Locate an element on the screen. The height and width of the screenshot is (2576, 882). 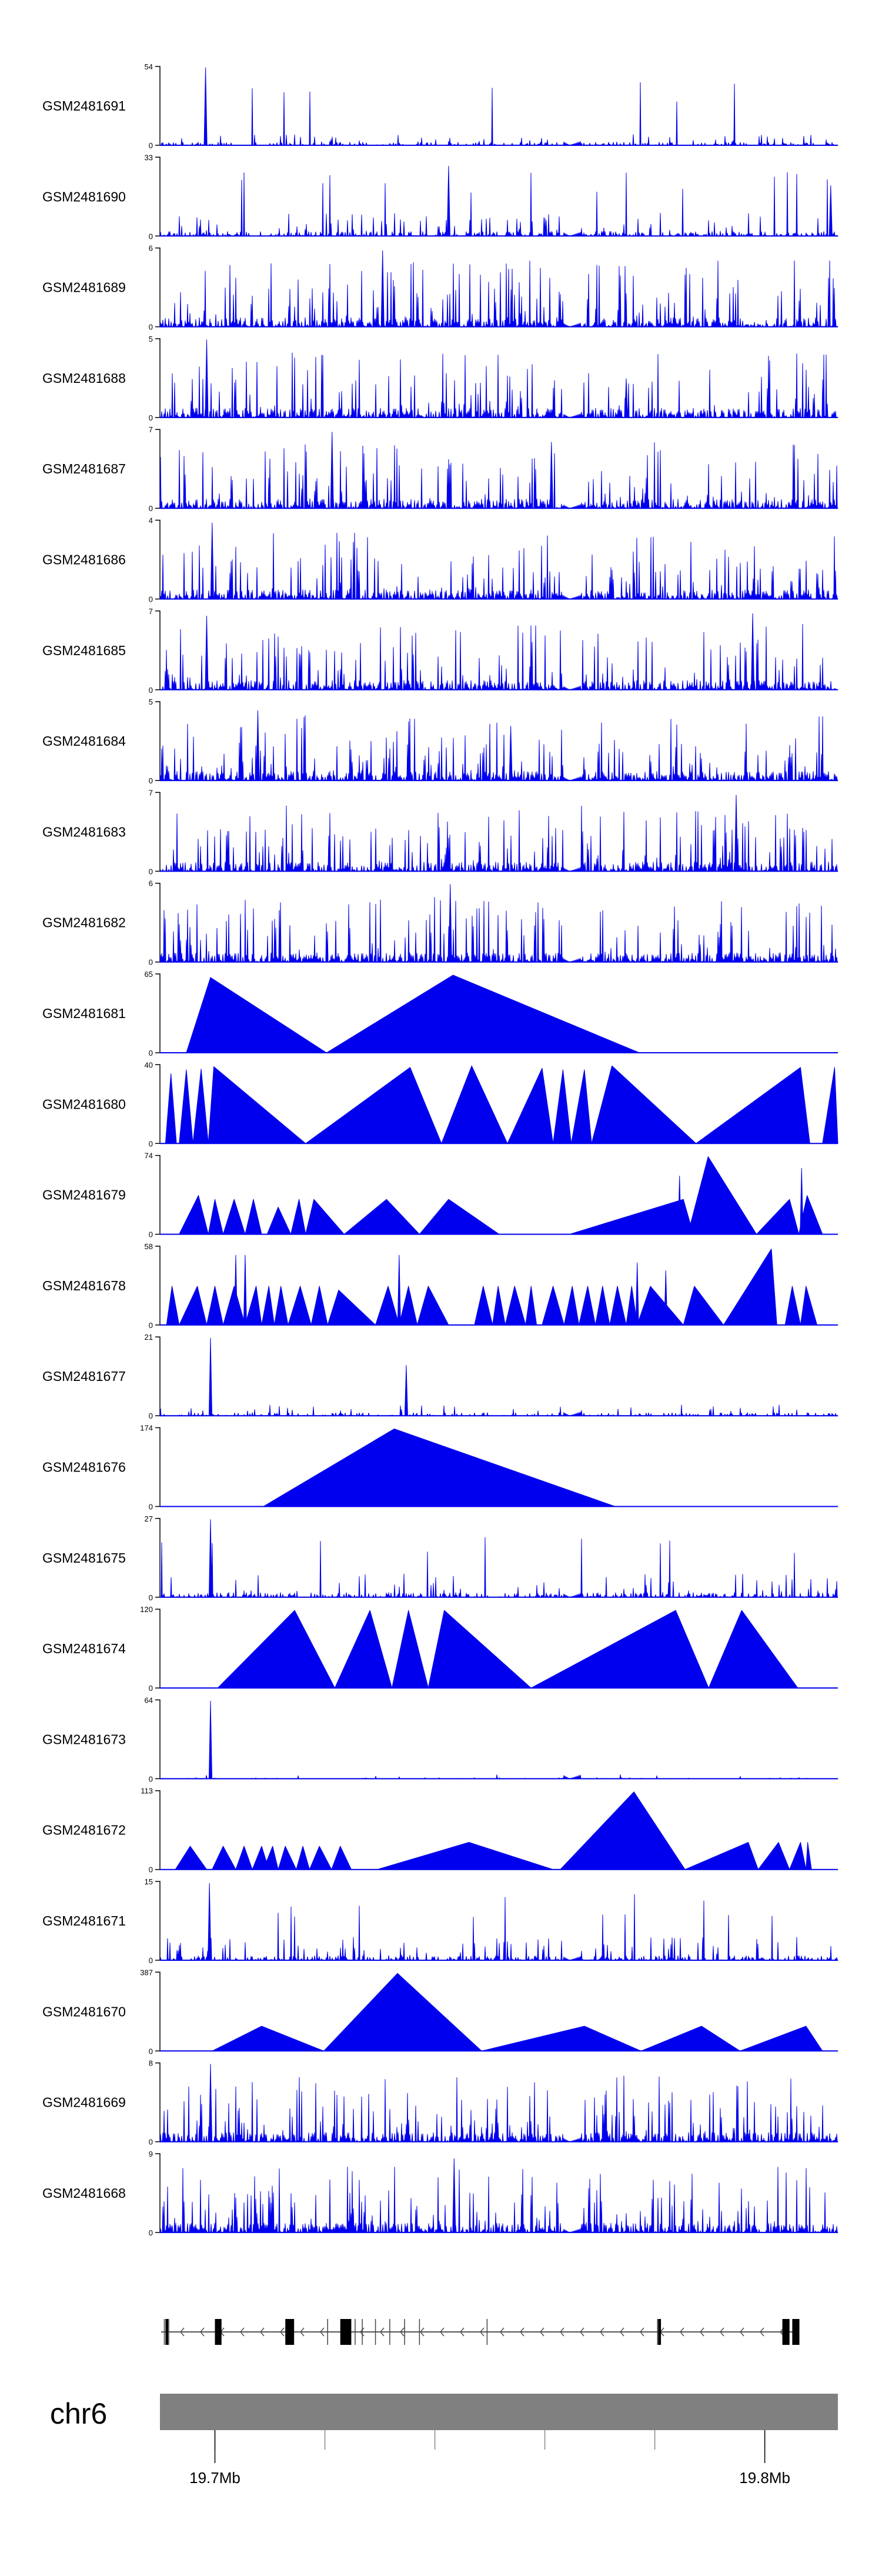
y-max-label: 27 is located at coordinates (149, 1518).